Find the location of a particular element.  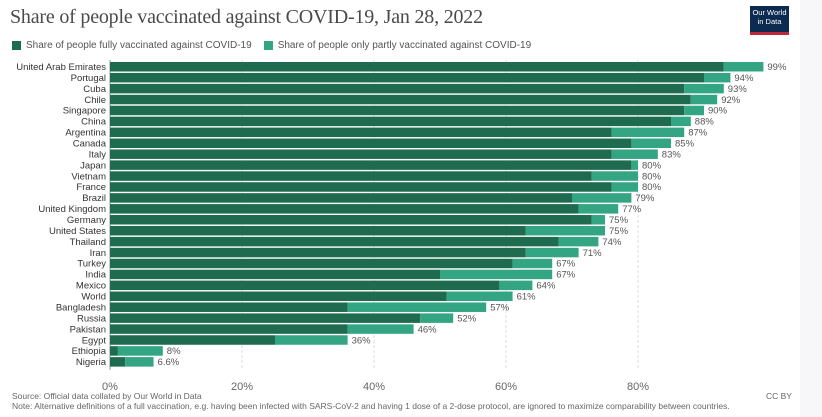

value-label: 64% is located at coordinates (546, 286).